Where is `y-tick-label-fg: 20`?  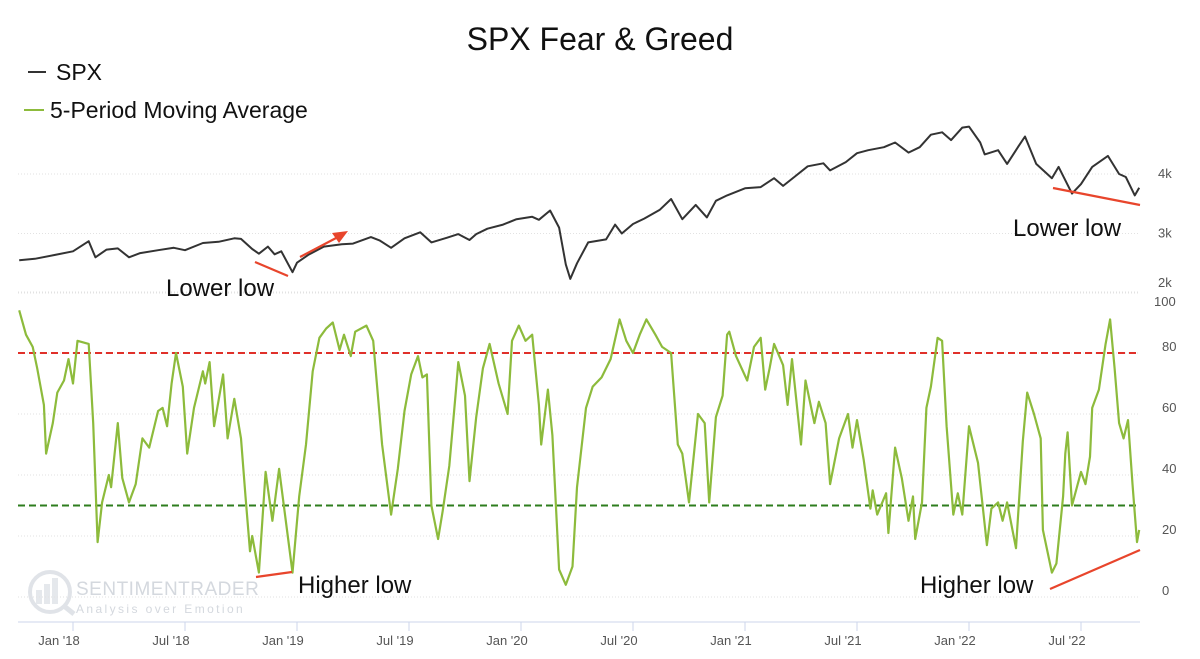
y-tick-label-fg: 20 is located at coordinates (1169, 529).